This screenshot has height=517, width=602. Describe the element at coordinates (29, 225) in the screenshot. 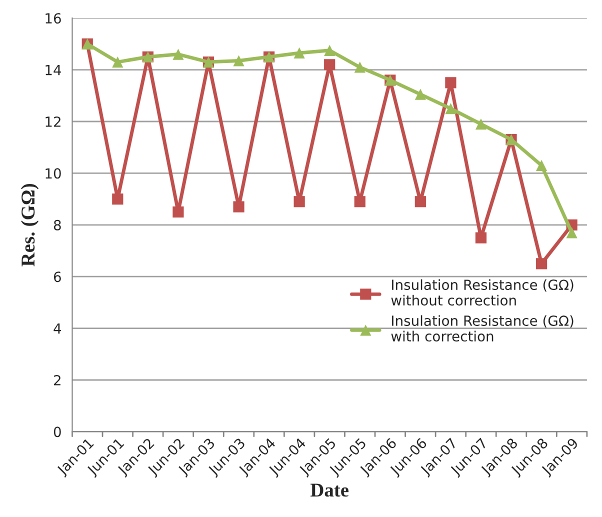

I see `y-axis-title: Res. (GΩ)` at that location.